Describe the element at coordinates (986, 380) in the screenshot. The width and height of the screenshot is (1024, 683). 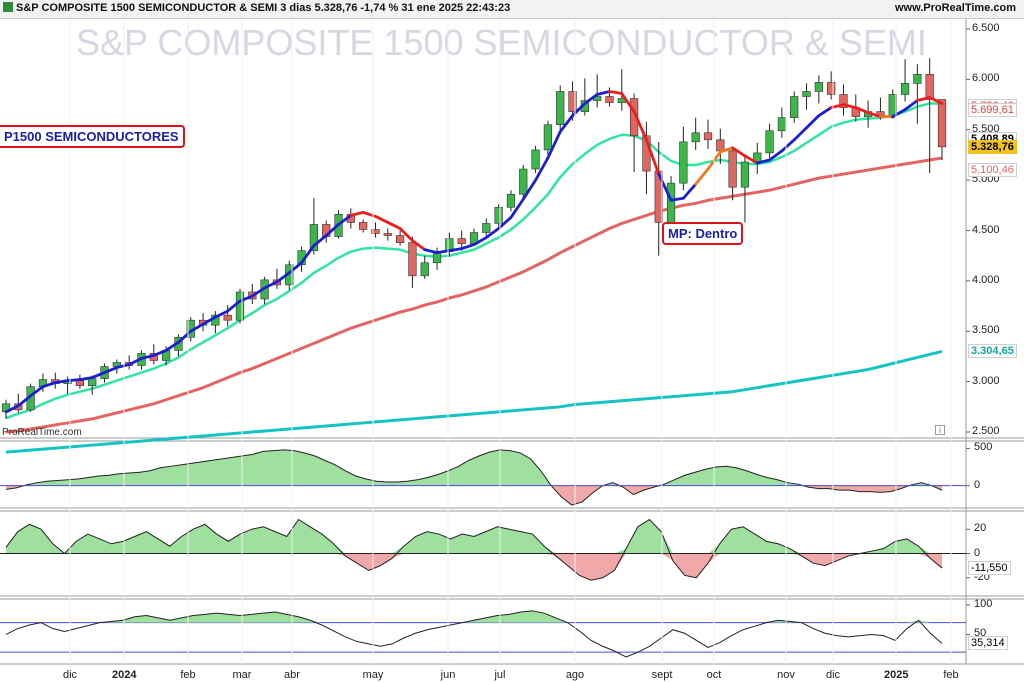
I see `y-tick-label-7: 3.000` at that location.